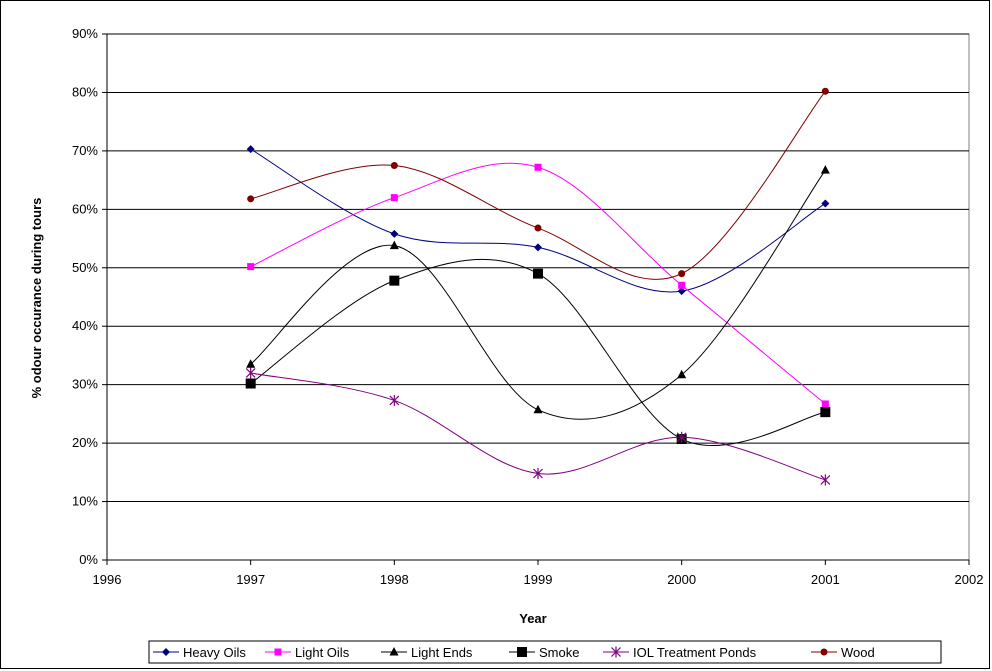 This screenshot has width=992, height=671. What do you see at coordinates (250, 579) in the screenshot?
I see `x-tick-label: 1997` at bounding box center [250, 579].